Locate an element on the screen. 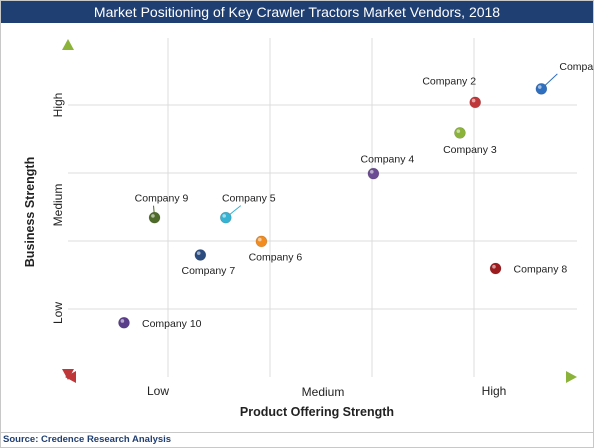  y-zone-low: Low is located at coordinates (58, 313).